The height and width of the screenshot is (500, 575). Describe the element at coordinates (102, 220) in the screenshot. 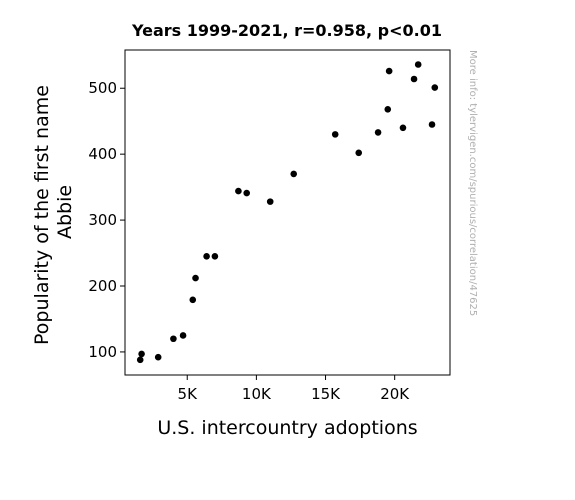

I see `y-tick-label: 300` at that location.